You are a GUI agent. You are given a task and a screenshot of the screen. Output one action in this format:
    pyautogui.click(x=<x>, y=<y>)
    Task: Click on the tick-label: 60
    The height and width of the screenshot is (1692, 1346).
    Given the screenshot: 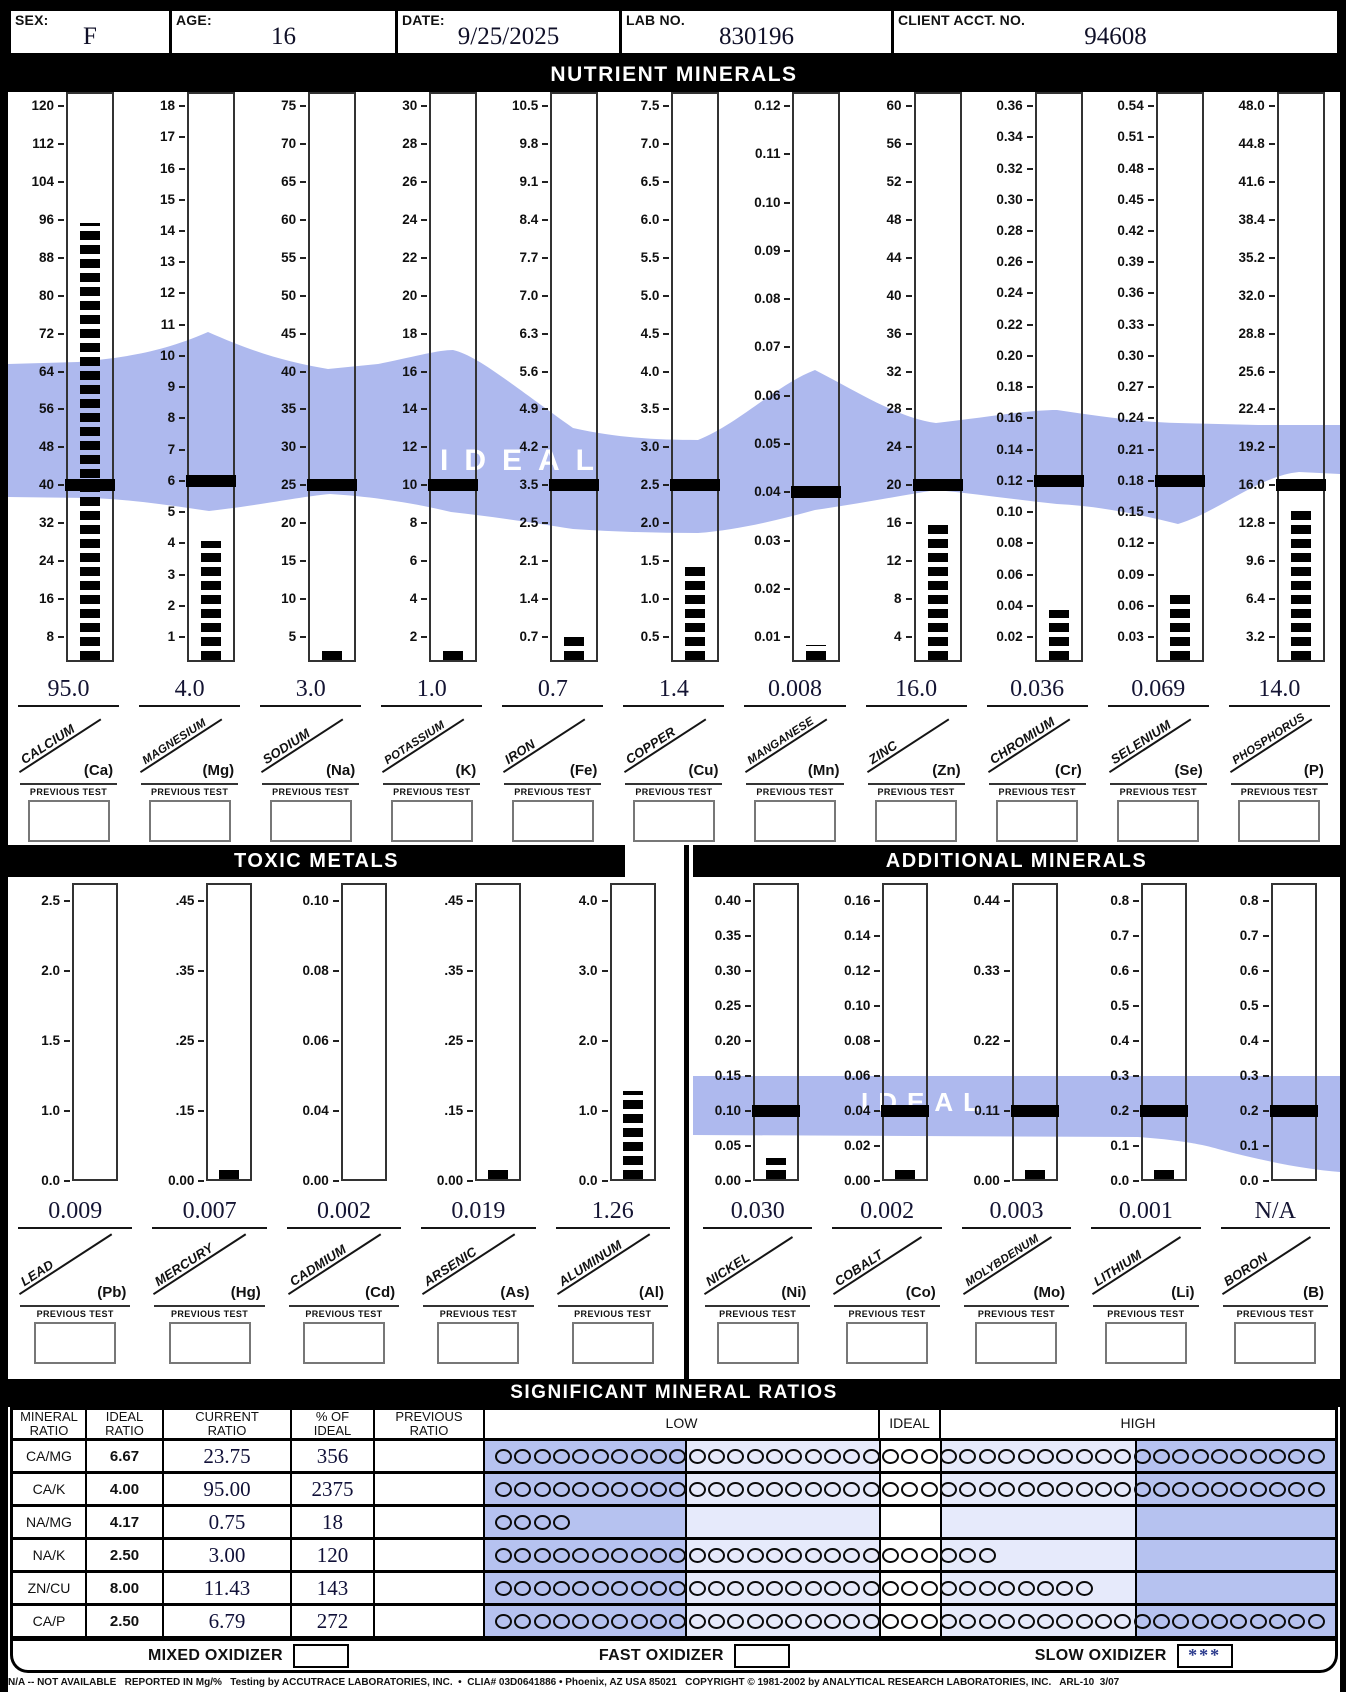 What is the action you would take?
    pyautogui.click(x=289, y=219)
    